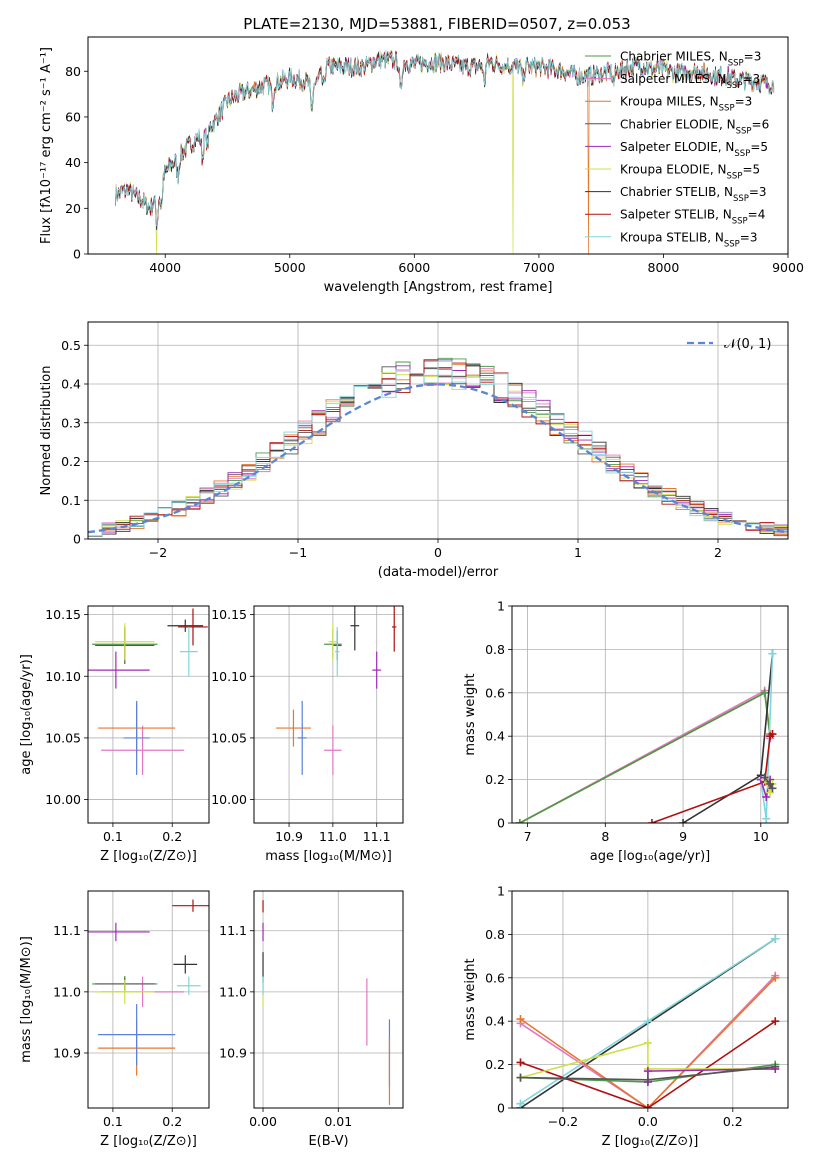  What do you see at coordinates (648, 1121) in the screenshot?
I see `x-tick-label: 0.0` at bounding box center [648, 1121].